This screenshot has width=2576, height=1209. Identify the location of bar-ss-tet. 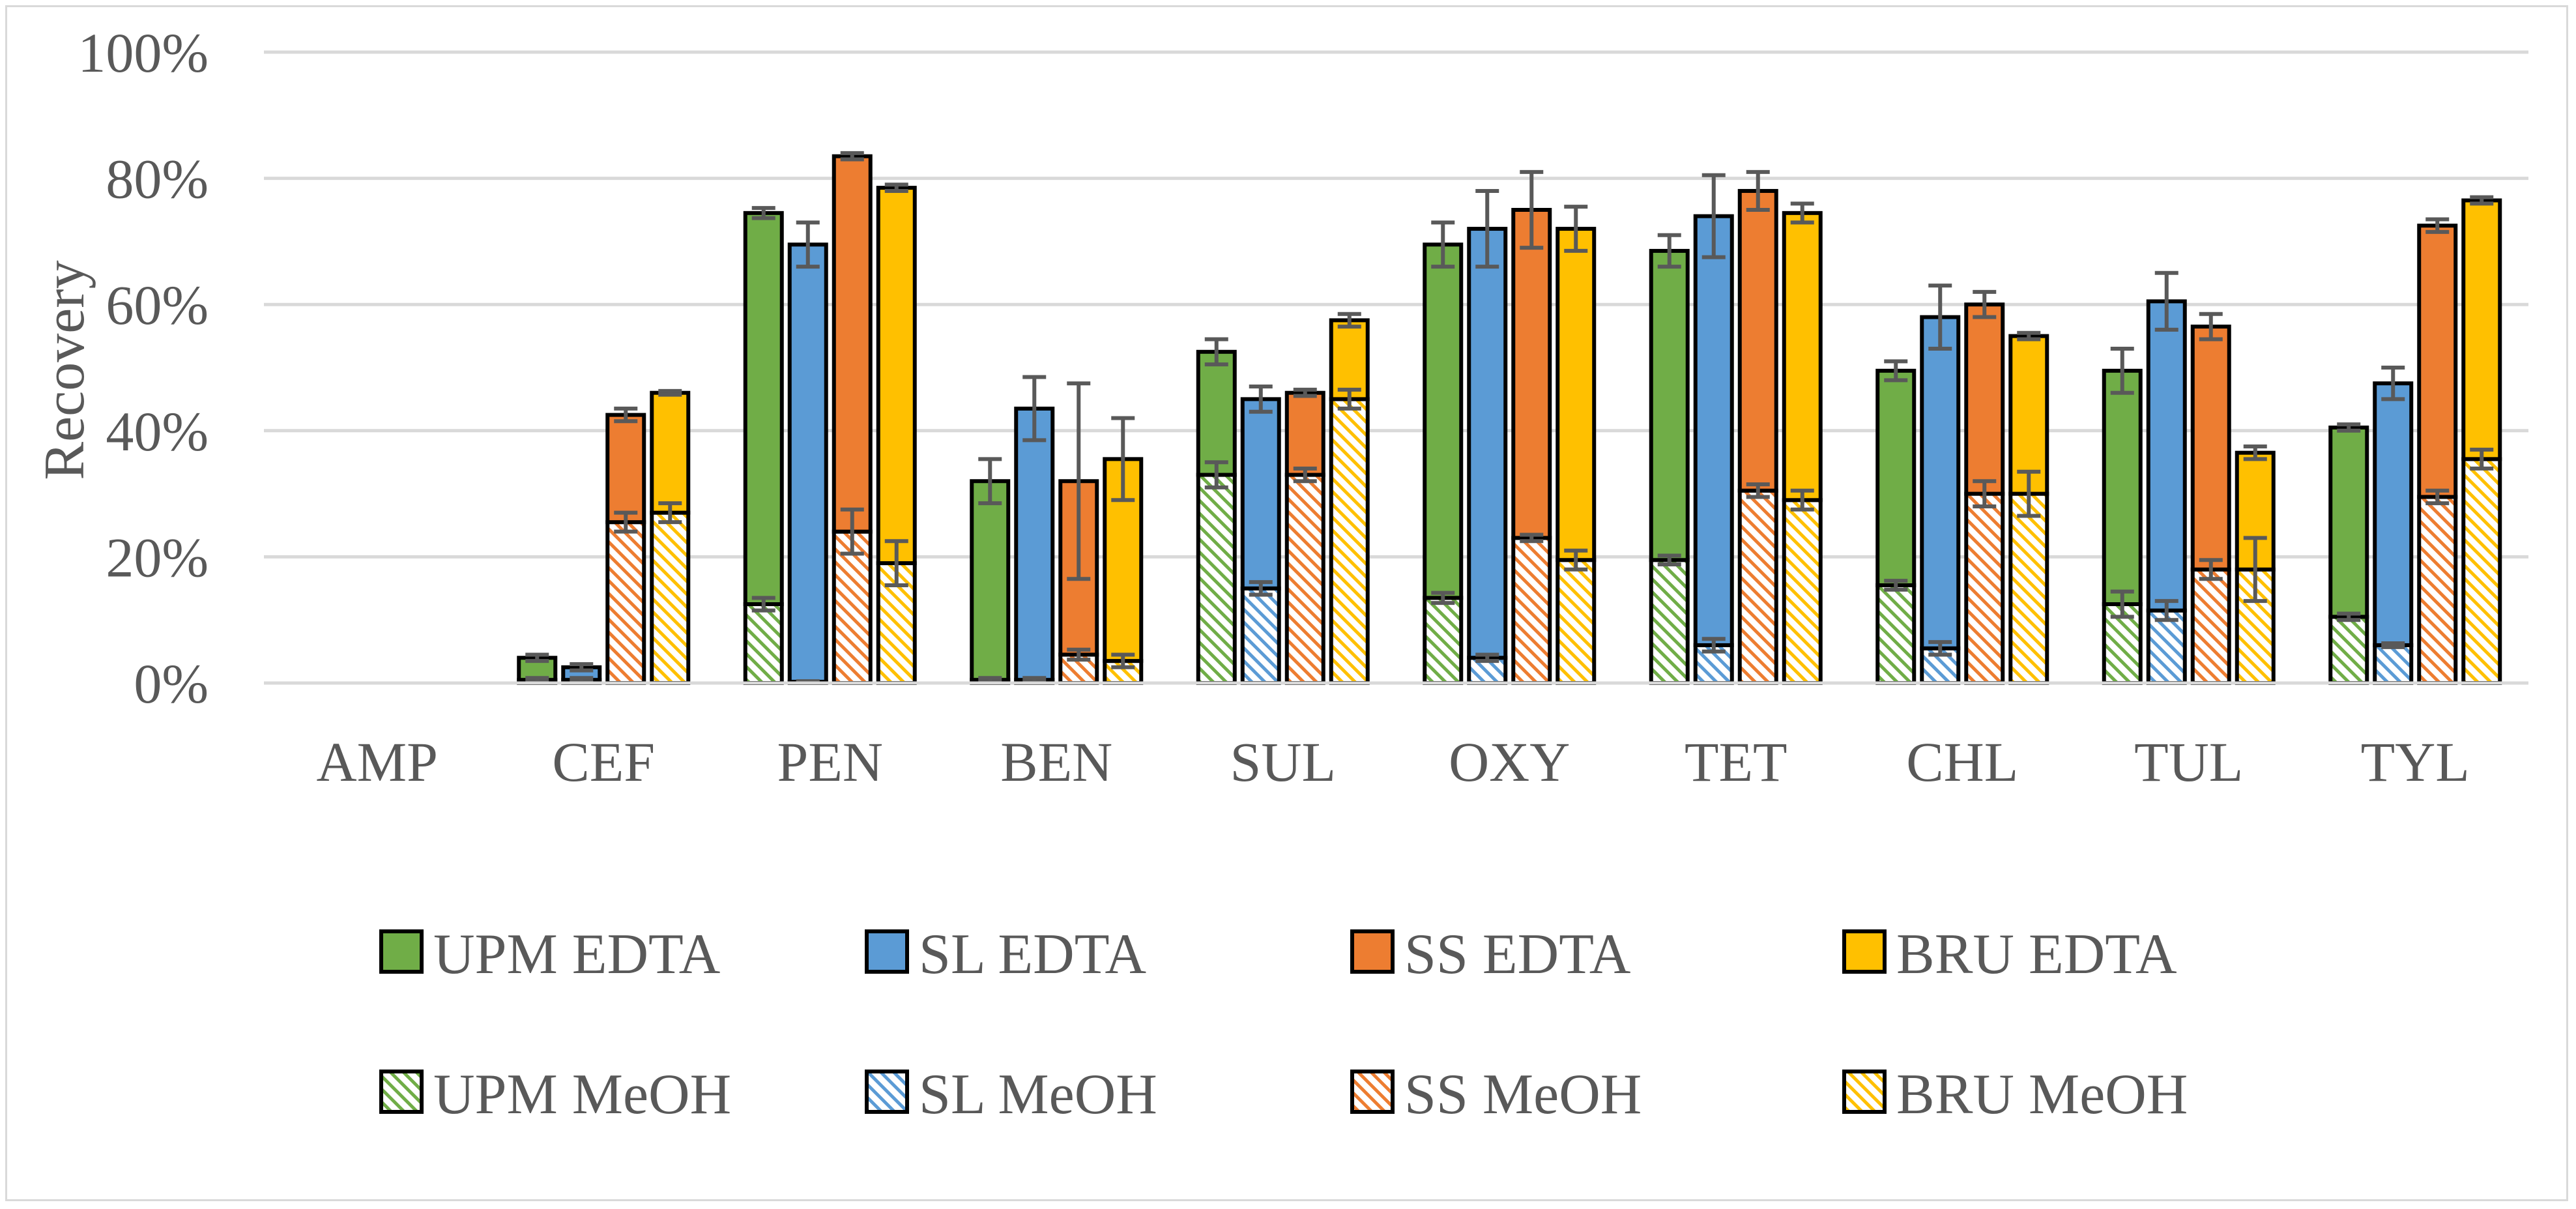
(1758, 427).